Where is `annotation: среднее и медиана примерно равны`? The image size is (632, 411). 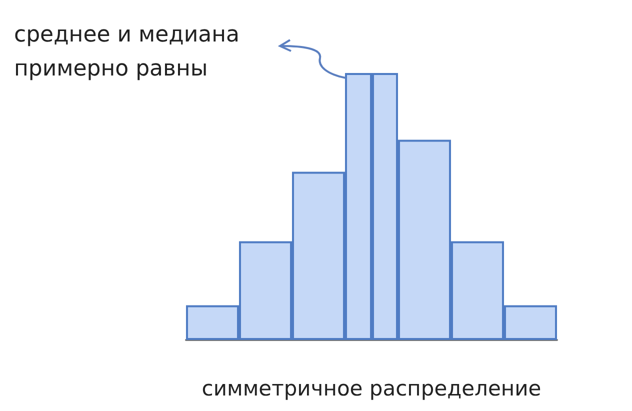 annotation: среднее и медиана примерно равны is located at coordinates (127, 52).